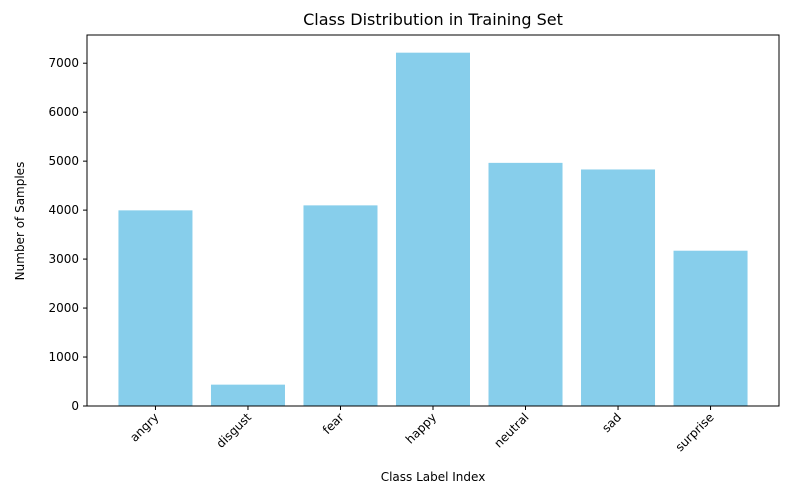 The image size is (800, 504). I want to click on y-tick-label: 6000, so click(63, 112).